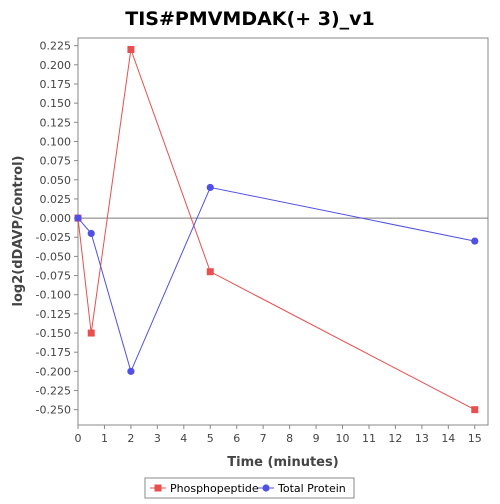 Image resolution: width=500 pixels, height=504 pixels. I want to click on legend-box, so click(249, 488).